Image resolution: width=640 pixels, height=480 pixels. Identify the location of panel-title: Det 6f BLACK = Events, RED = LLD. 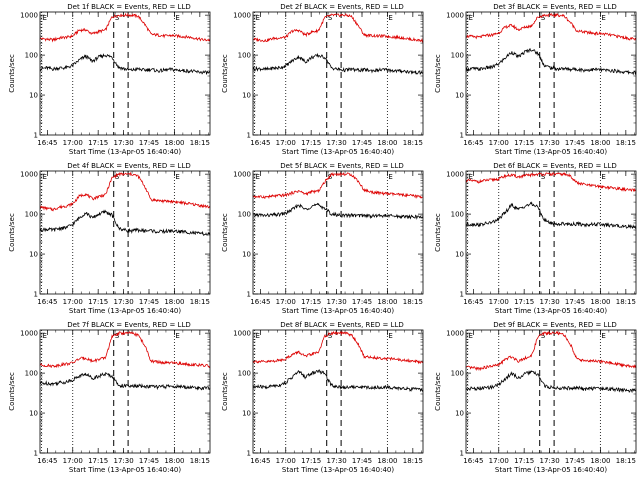
(554, 166).